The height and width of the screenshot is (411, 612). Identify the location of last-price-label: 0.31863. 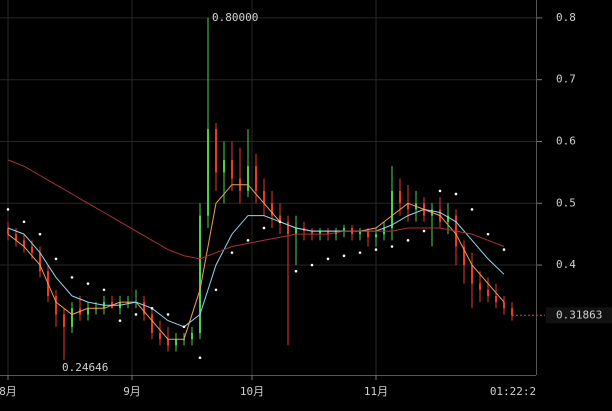
(579, 314).